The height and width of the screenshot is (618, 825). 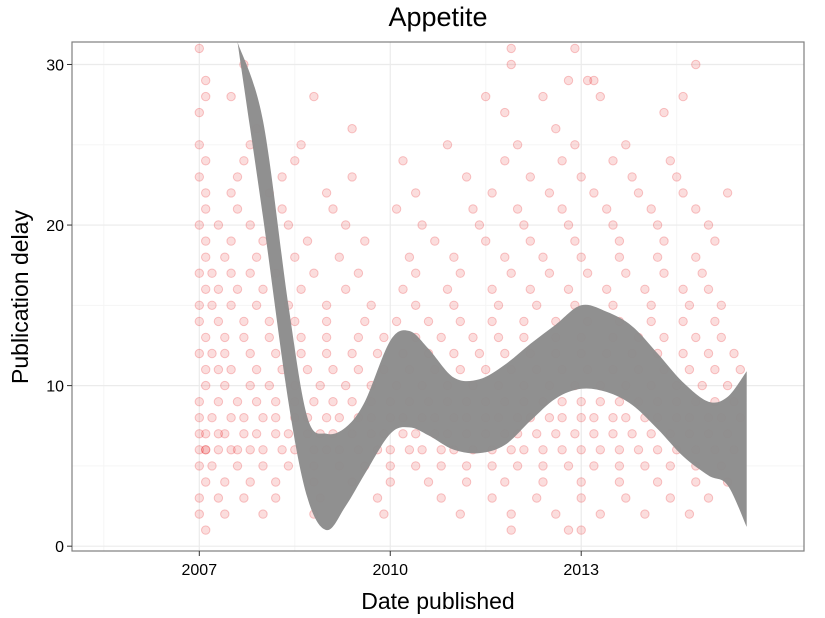 What do you see at coordinates (59, 547) in the screenshot?
I see `y-tick-label: 0` at bounding box center [59, 547].